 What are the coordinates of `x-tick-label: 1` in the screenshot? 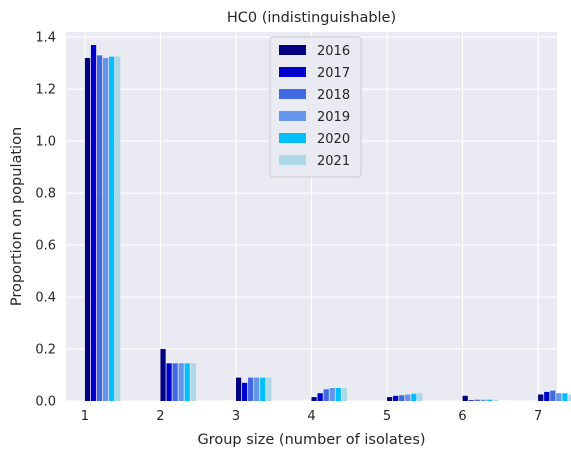 It's located at (85, 416).